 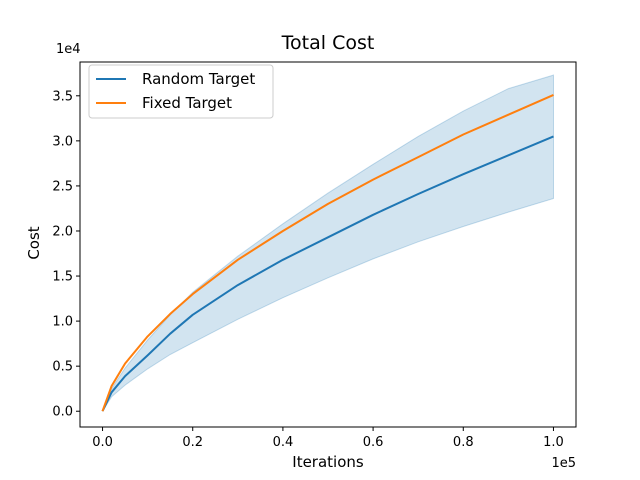 I want to click on y-axis-offset-label: 1e4, so click(x=68, y=49).